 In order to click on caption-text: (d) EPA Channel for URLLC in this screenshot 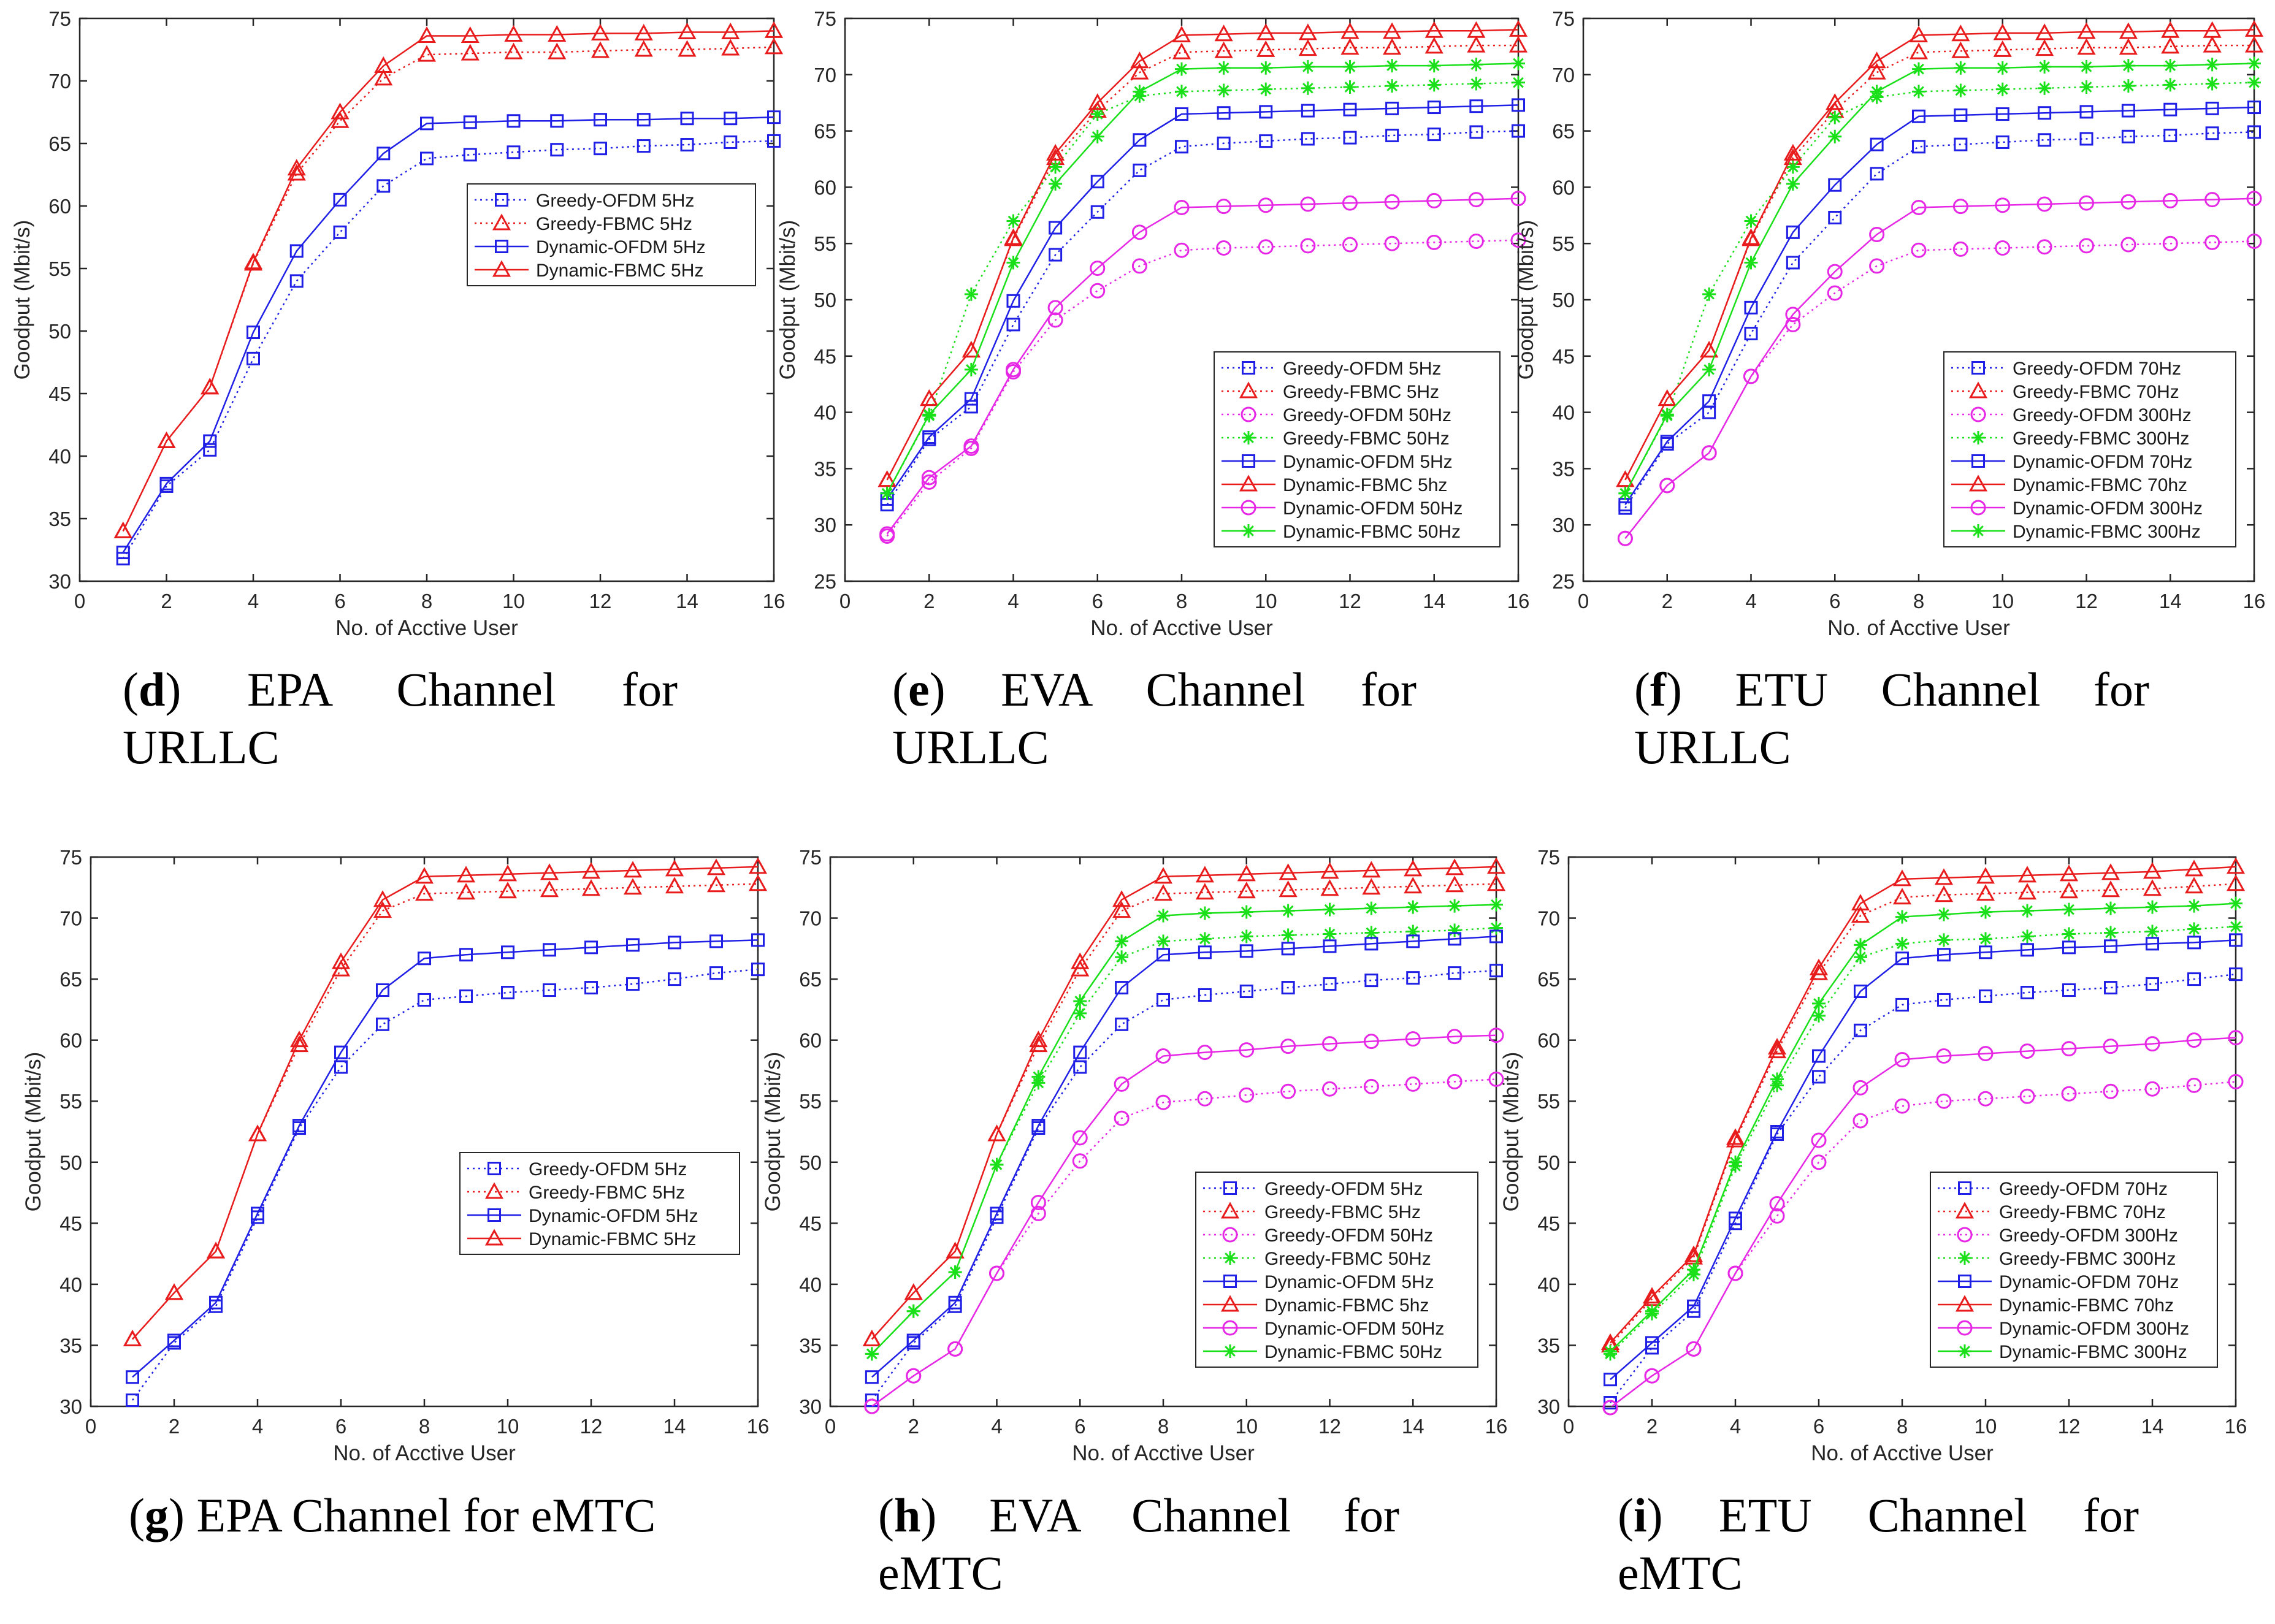, I will do `click(400, 719)`.